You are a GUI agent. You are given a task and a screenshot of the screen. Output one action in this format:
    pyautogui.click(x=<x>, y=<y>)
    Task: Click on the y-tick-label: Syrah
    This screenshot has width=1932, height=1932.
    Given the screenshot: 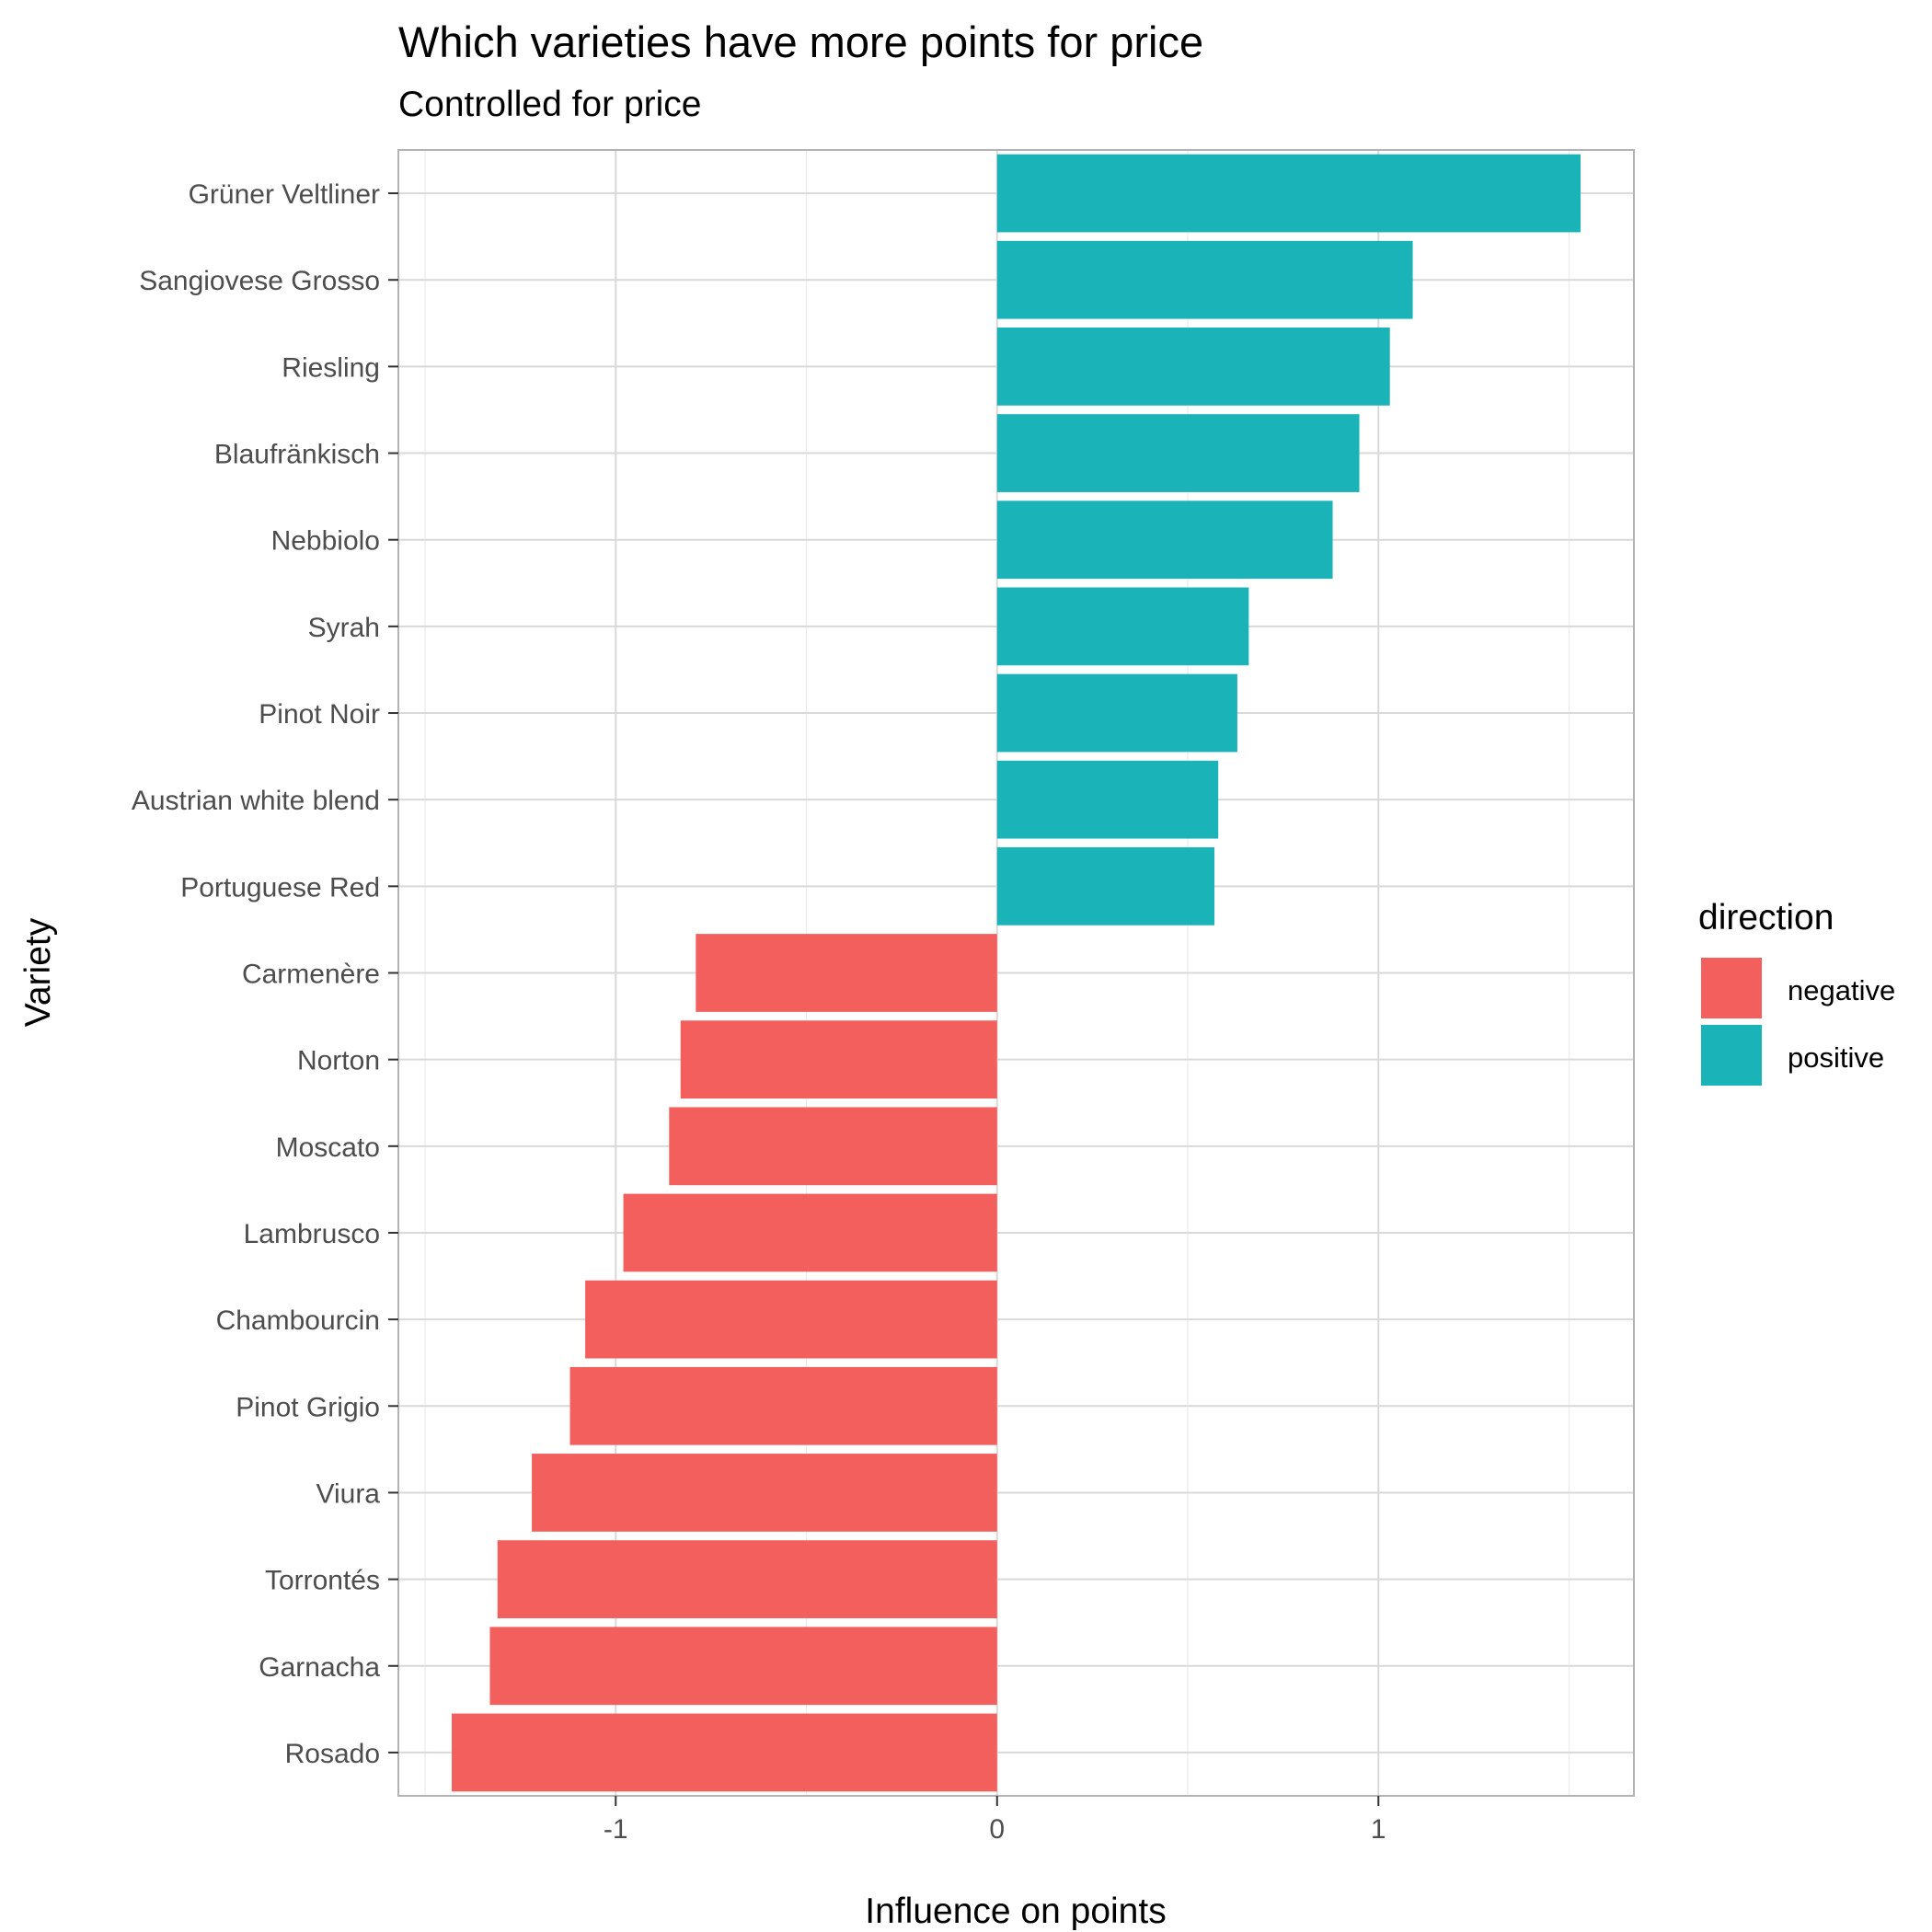 What is the action you would take?
    pyautogui.click(x=344, y=628)
    